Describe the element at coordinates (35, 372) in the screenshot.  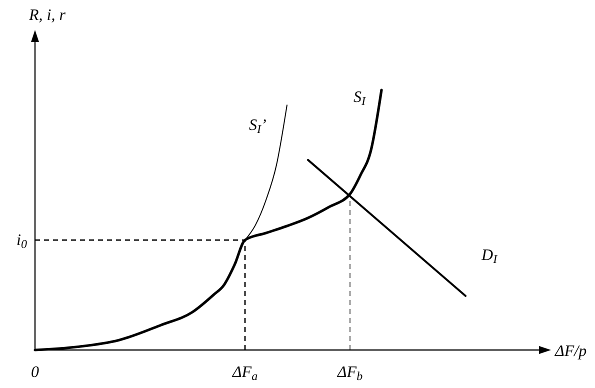
I see `x-tick-label: 0` at that location.